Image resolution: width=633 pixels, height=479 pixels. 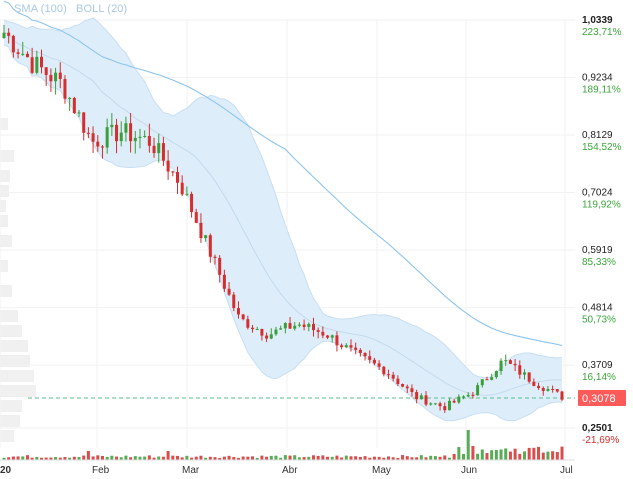 What do you see at coordinates (6, 470) in the screenshot?
I see `time-axis-label: 20` at bounding box center [6, 470].